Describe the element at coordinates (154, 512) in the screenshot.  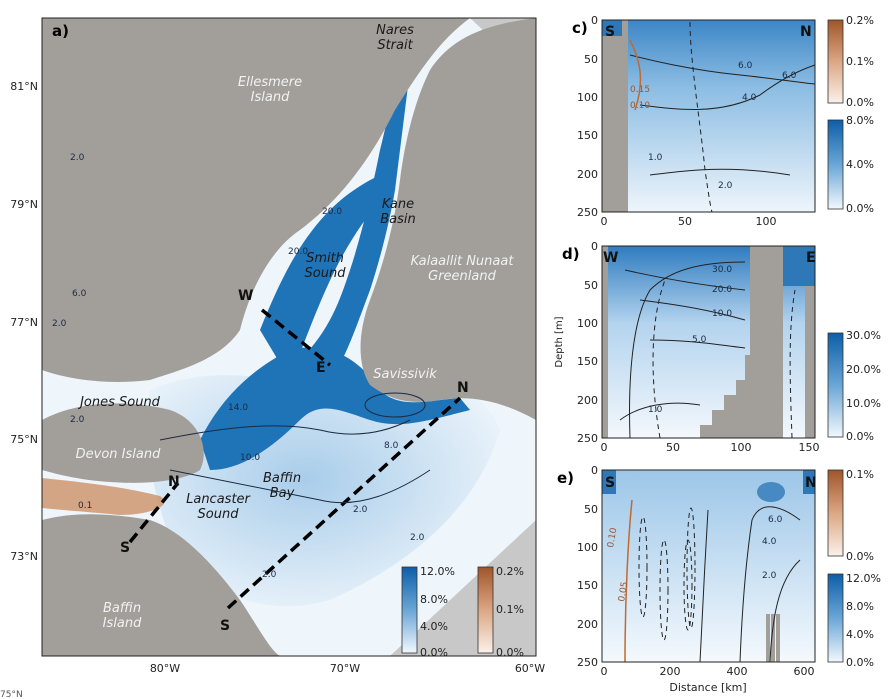
I see `transect-lancaster` at that location.